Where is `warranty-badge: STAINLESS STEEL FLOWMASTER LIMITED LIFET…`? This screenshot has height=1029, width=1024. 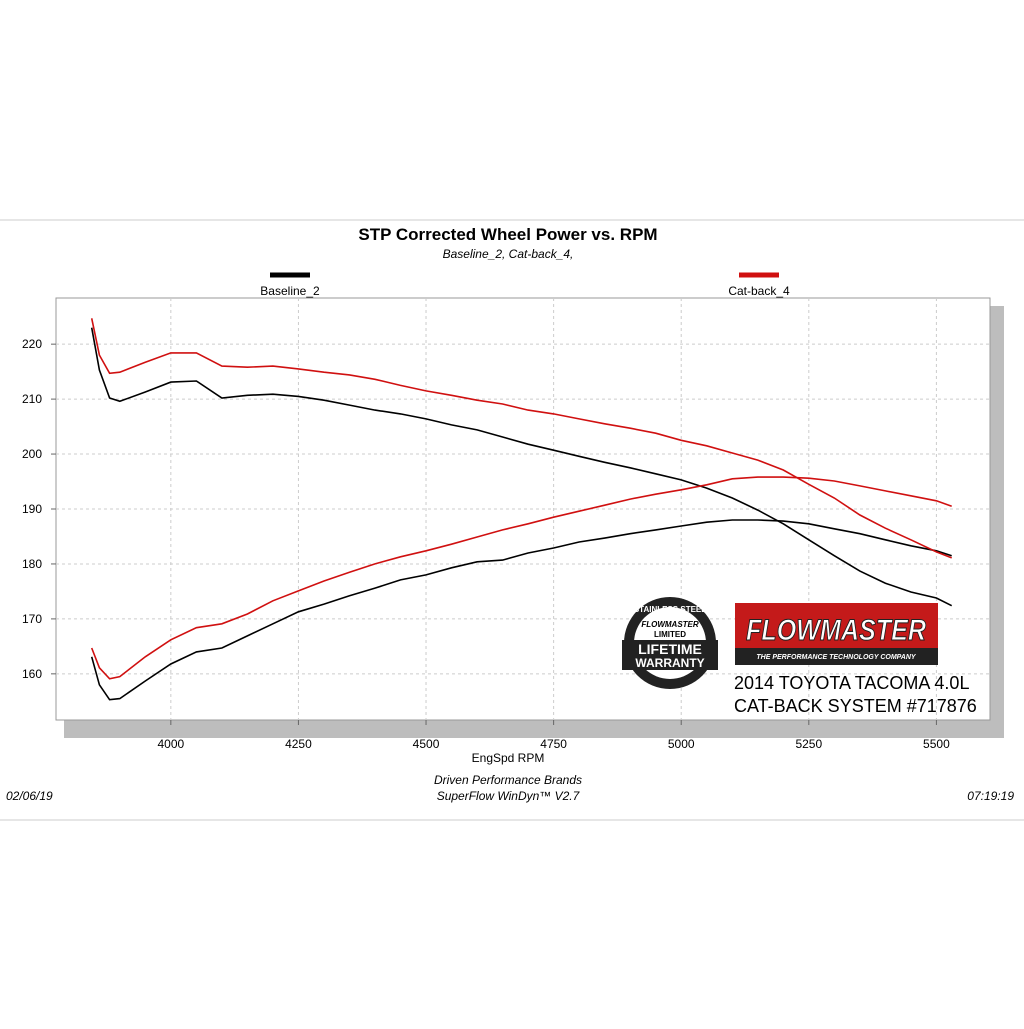 warranty-badge: STAINLESS STEEL FLOWMASTER LIMITED LIFET… is located at coordinates (670, 643).